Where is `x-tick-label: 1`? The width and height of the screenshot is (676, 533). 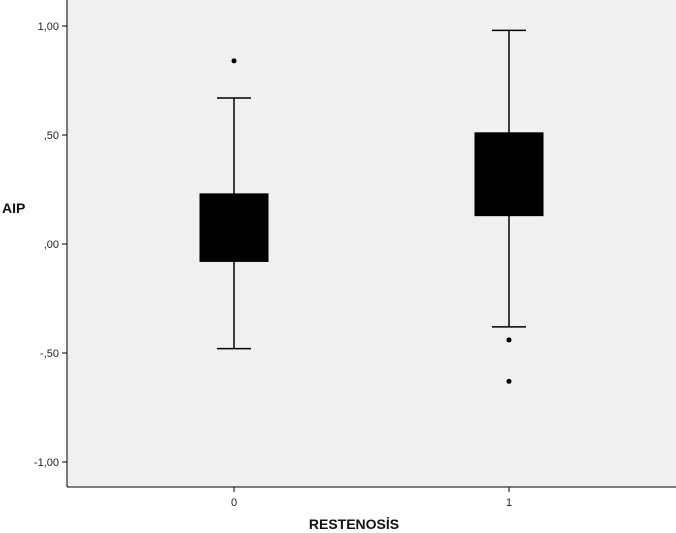 x-tick-label: 1 is located at coordinates (509, 503).